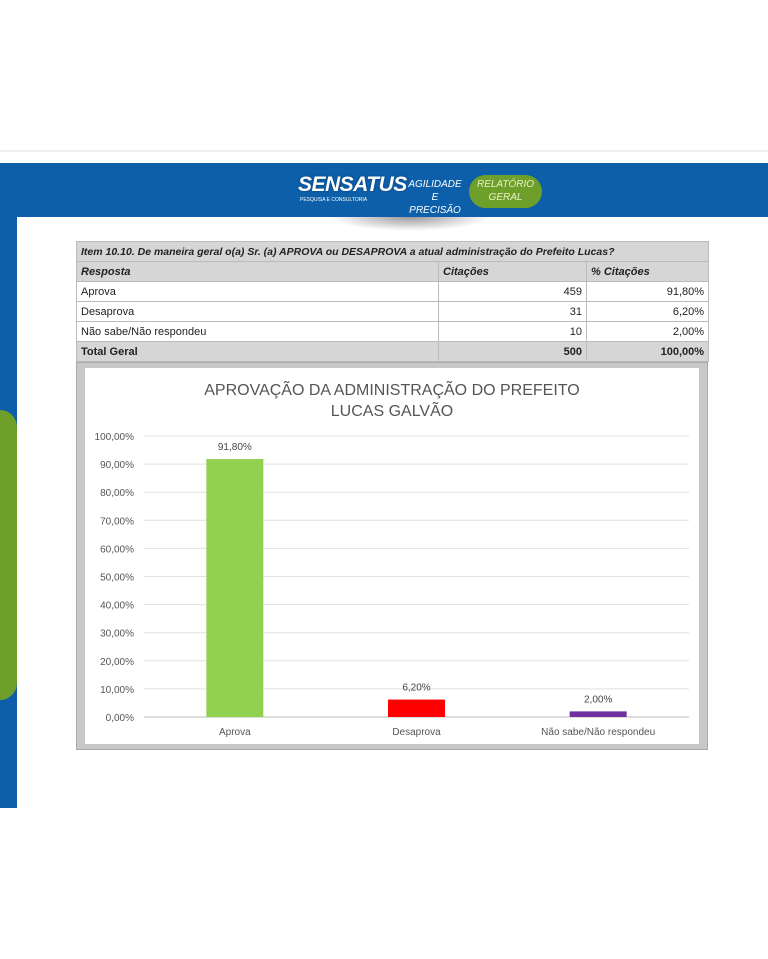  I want to click on y-tick-label: 0,00%, so click(120, 718).